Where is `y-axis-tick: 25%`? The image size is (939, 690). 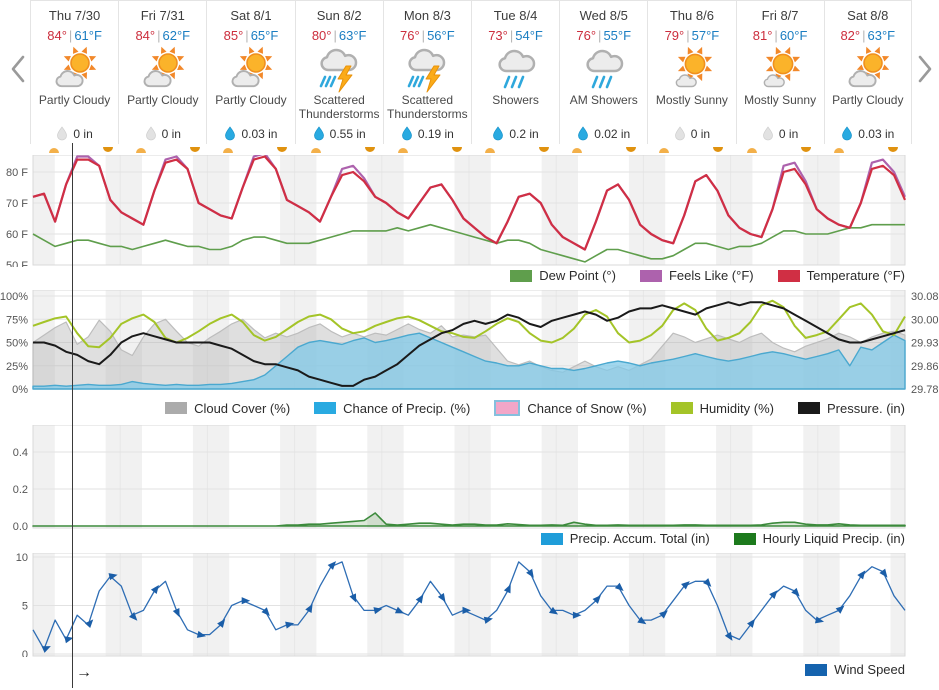
y-axis-tick: 25% is located at coordinates (17, 367).